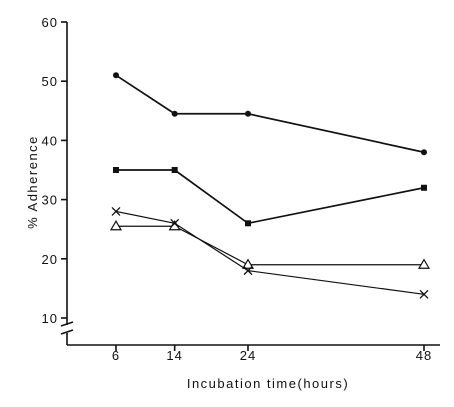 This screenshot has width=454, height=407. I want to click on x-tick-label: 14, so click(174, 355).